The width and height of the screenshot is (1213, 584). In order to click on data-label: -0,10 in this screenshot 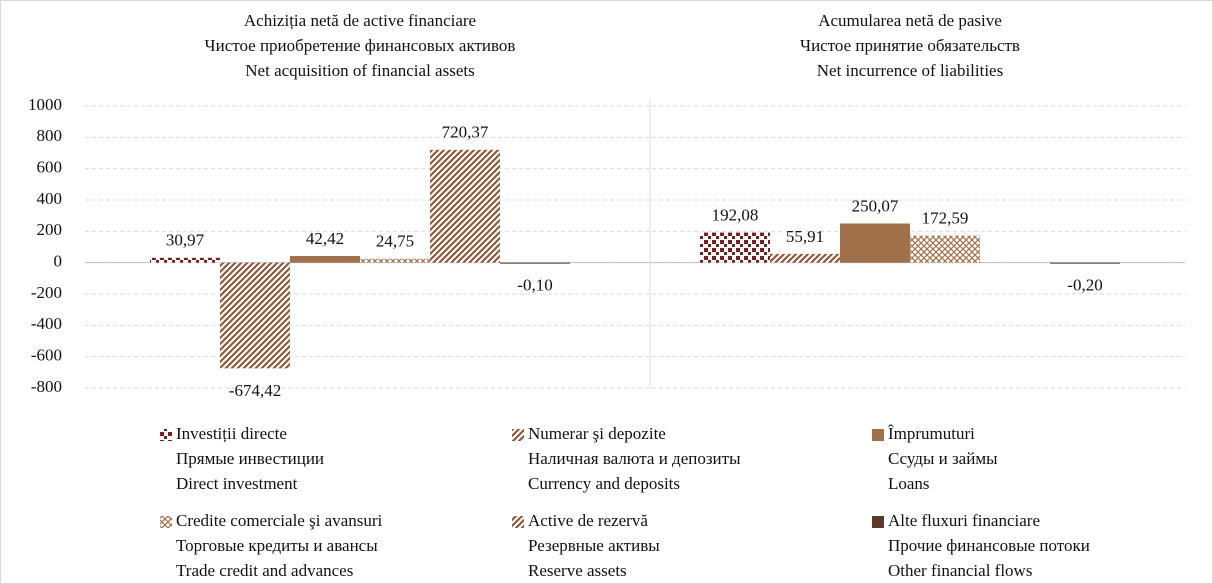, I will do `click(534, 285)`.